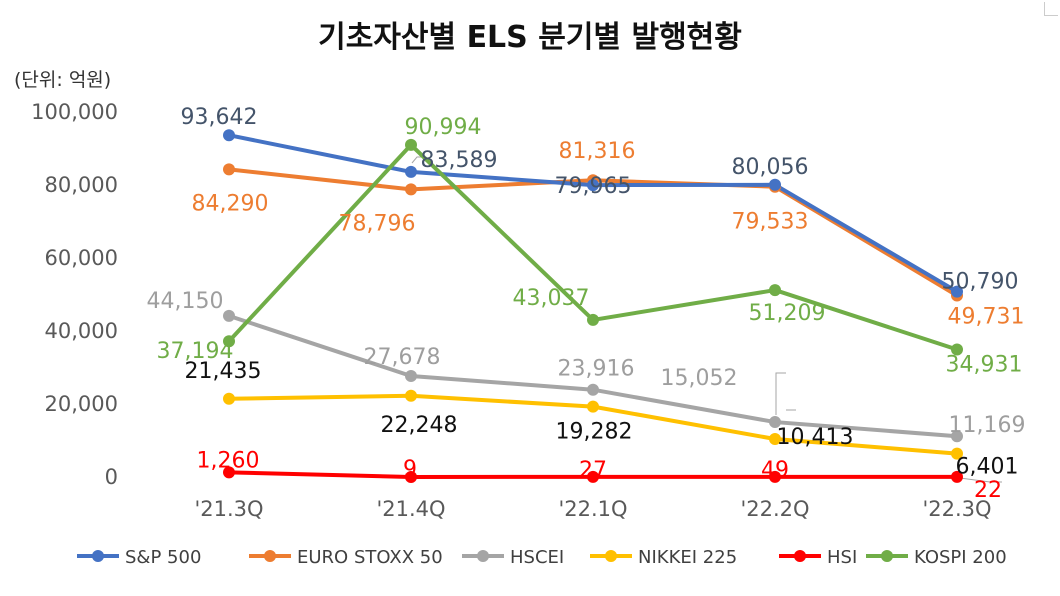 This screenshot has height=596, width=1060. I want to click on data-label: 43,037, so click(551, 298).